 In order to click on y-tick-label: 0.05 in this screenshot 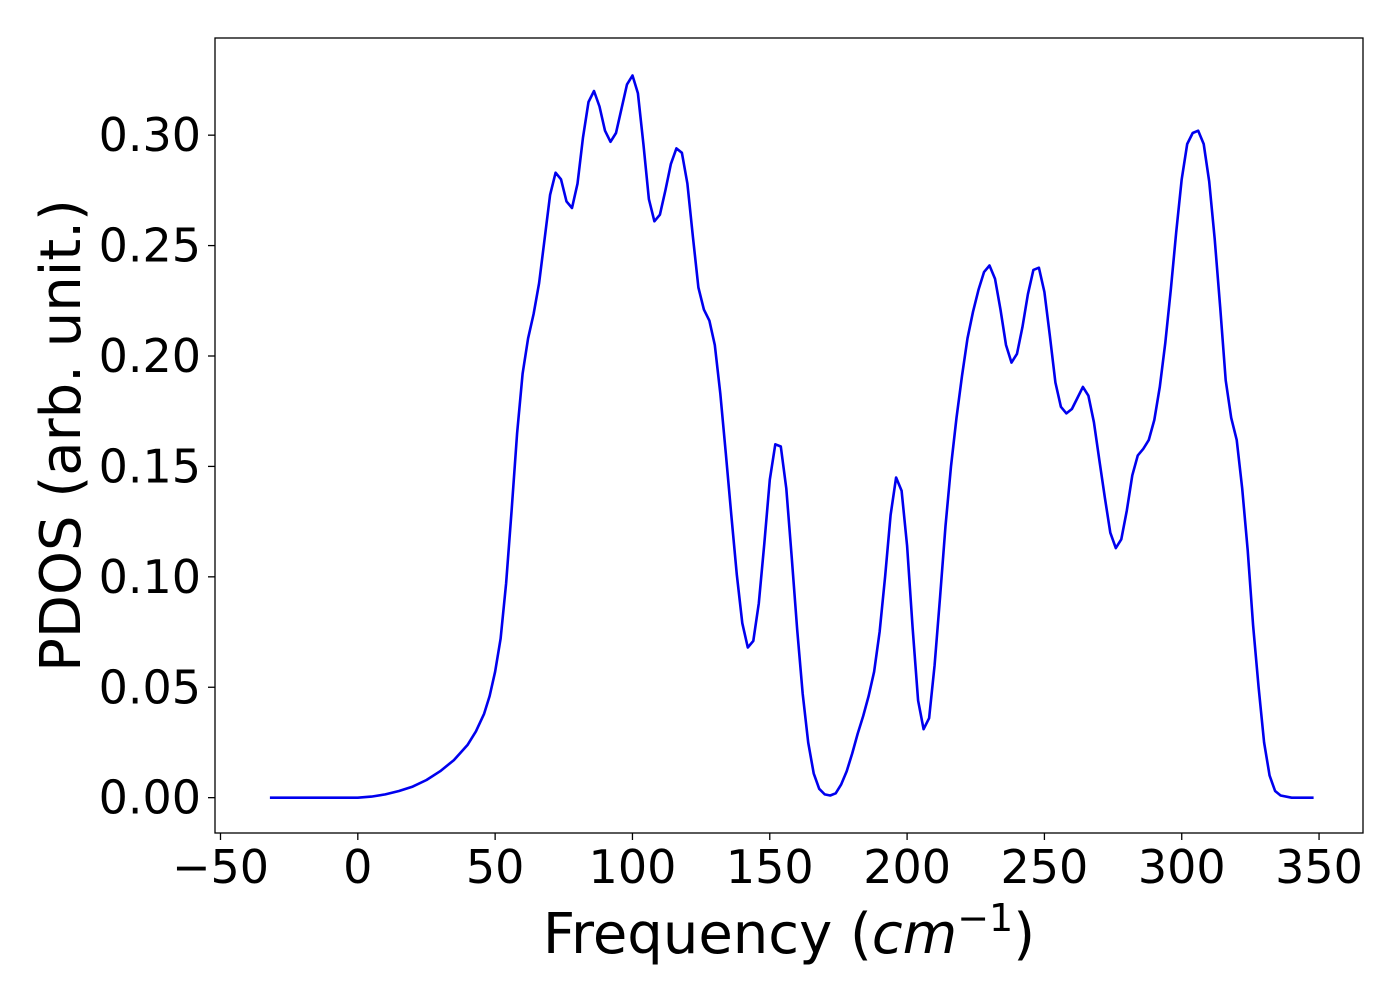, I will do `click(150, 687)`.